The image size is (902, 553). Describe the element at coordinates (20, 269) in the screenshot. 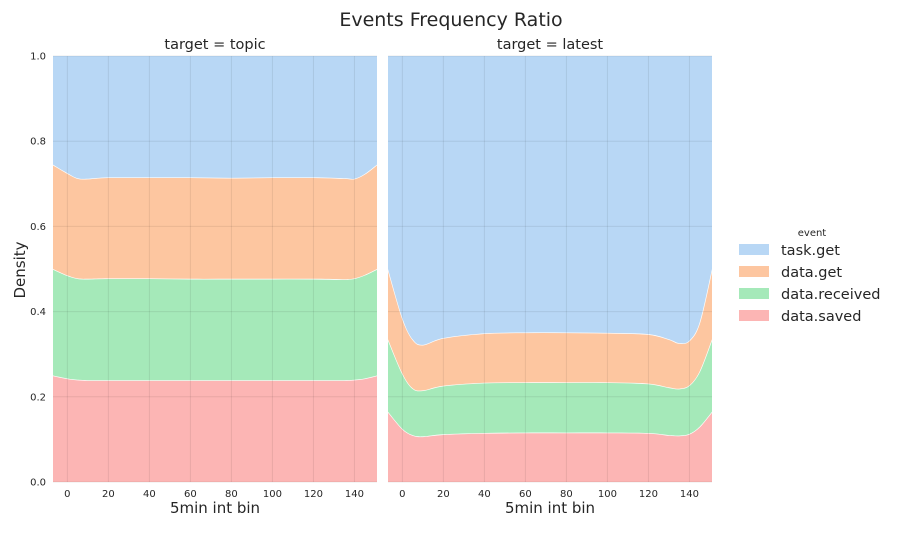

I see `y-axis-label: Density` at that location.